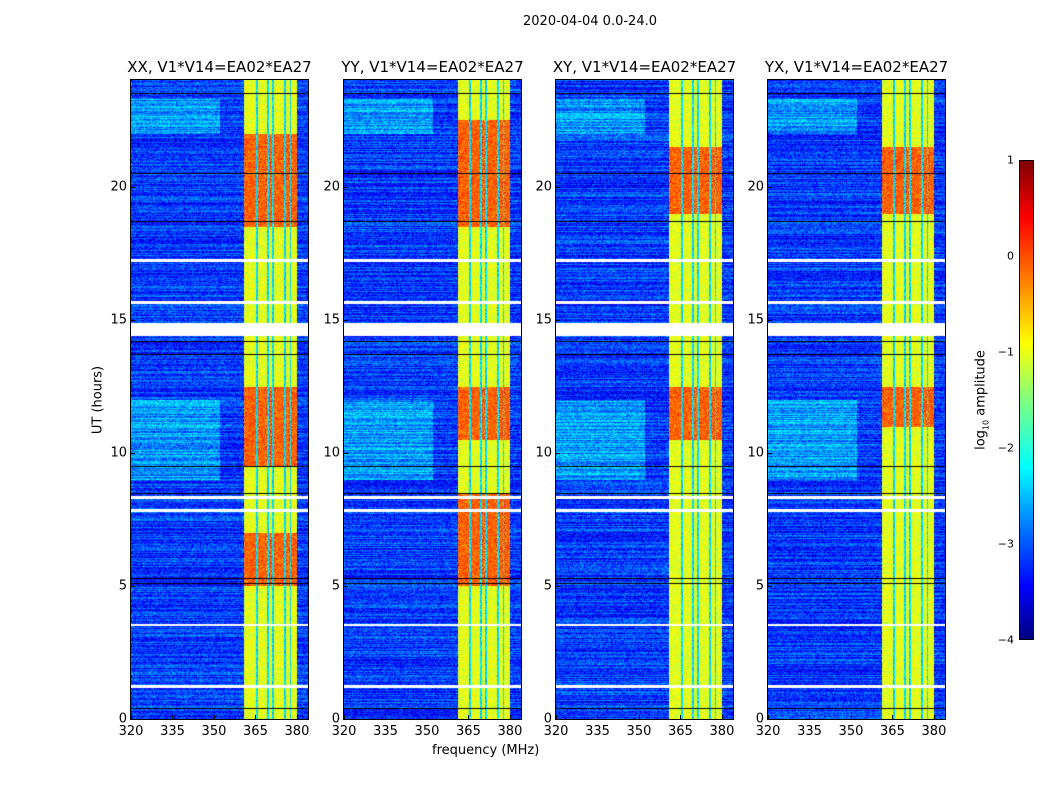  I want to click on colorbar-tick-label: 0, so click(1010, 256).